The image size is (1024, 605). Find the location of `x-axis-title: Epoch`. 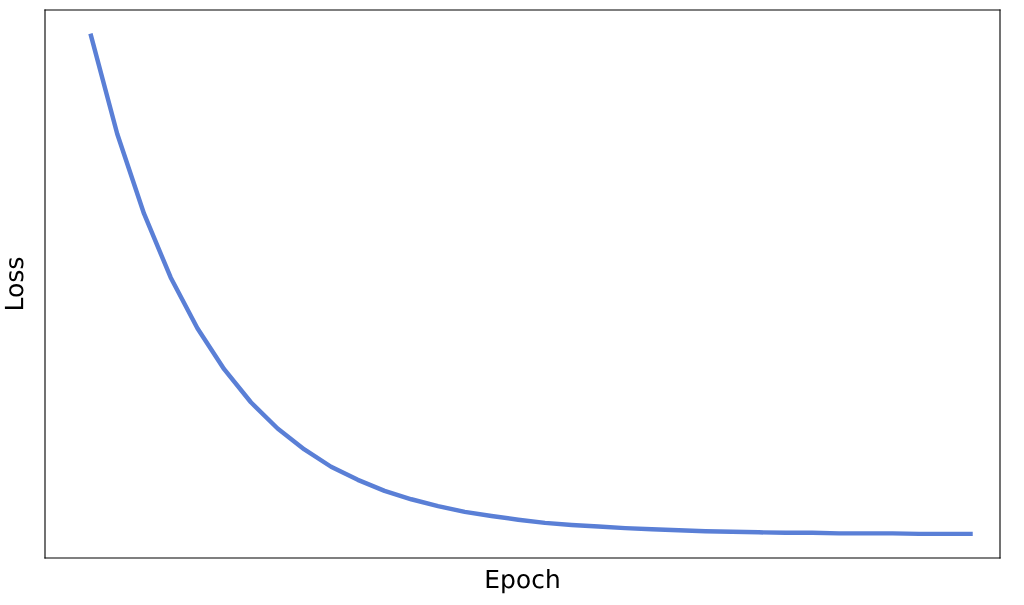

x-axis-title: Epoch is located at coordinates (522, 581).